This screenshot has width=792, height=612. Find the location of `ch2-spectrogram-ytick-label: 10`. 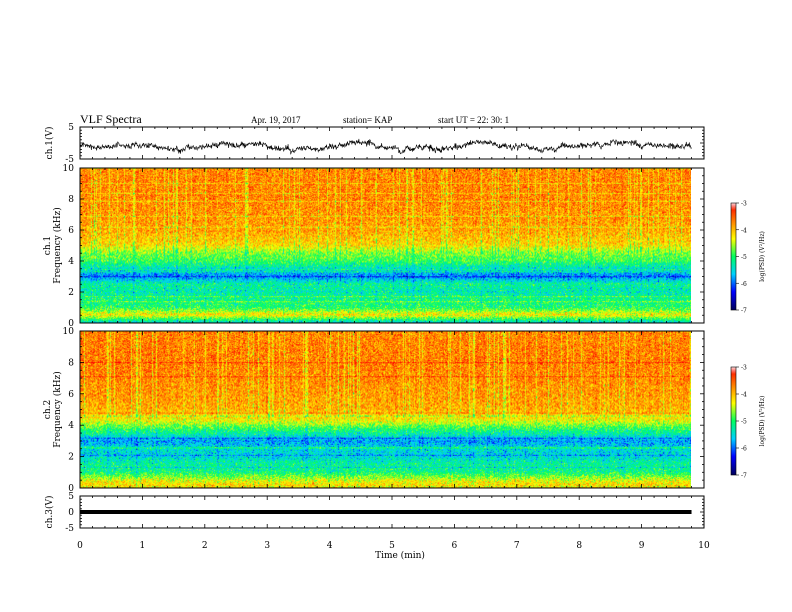

ch2-spectrogram-ytick-label: 10 is located at coordinates (69, 332).